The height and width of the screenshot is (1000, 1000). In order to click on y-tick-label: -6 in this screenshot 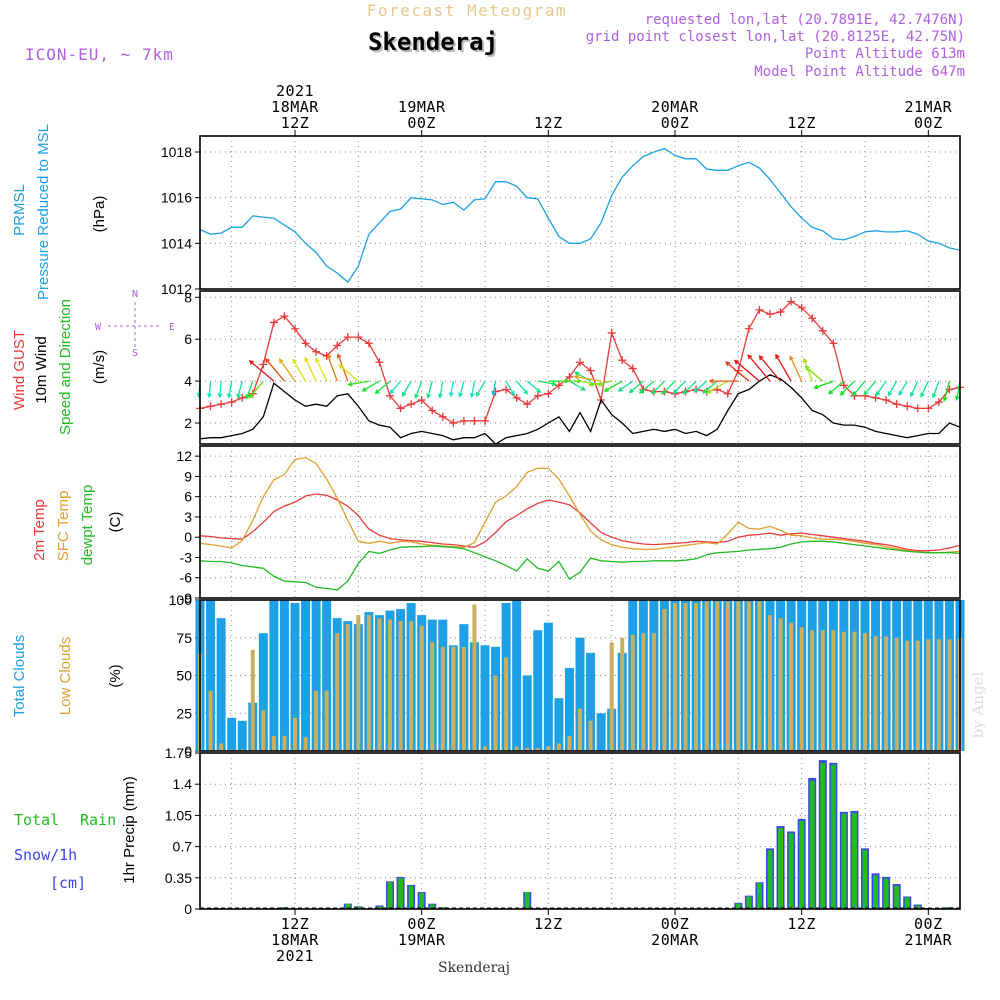, I will do `click(186, 578)`.